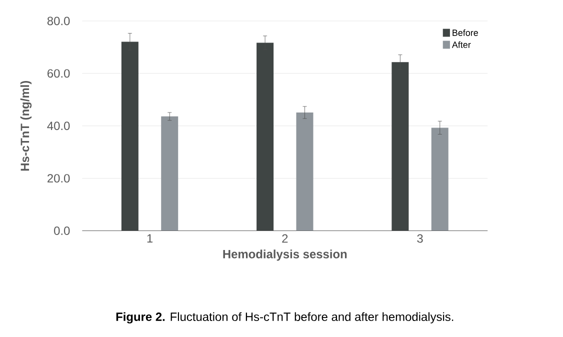 Image resolution: width=563 pixels, height=337 pixels. What do you see at coordinates (420, 238) in the screenshot?
I see `x-tick-label: 3` at bounding box center [420, 238].